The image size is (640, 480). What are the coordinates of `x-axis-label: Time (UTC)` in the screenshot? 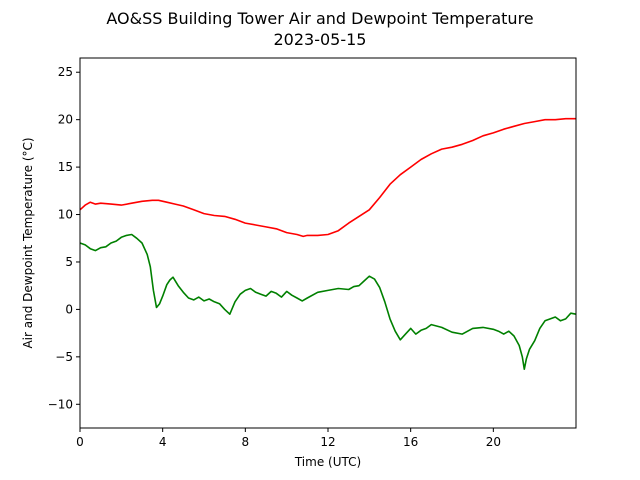 It's located at (327, 462).